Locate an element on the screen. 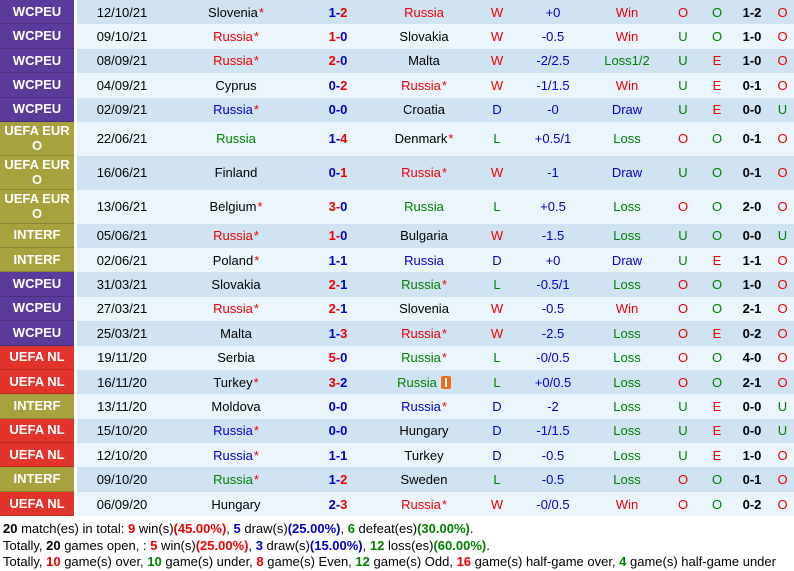 The width and height of the screenshot is (794, 571). summary-segment: 9 is located at coordinates (132, 529).